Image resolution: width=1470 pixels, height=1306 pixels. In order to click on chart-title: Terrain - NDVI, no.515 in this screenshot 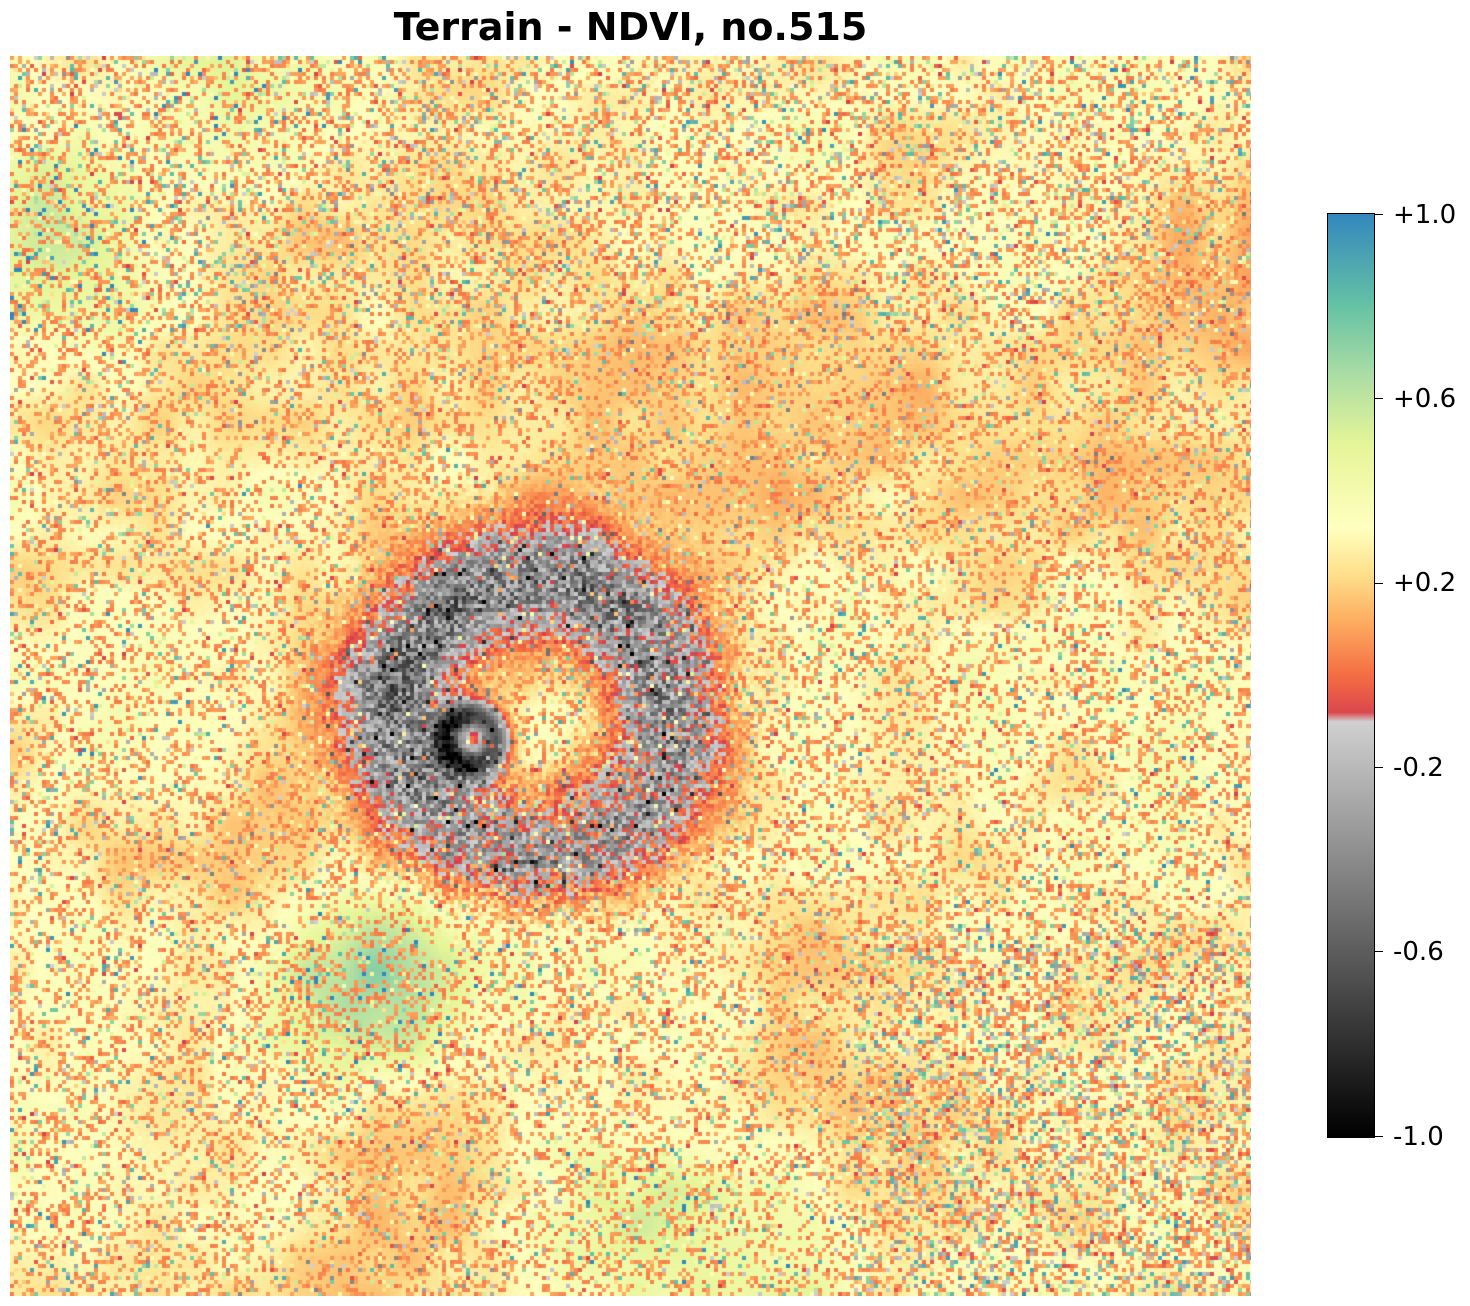, I will do `click(630, 27)`.